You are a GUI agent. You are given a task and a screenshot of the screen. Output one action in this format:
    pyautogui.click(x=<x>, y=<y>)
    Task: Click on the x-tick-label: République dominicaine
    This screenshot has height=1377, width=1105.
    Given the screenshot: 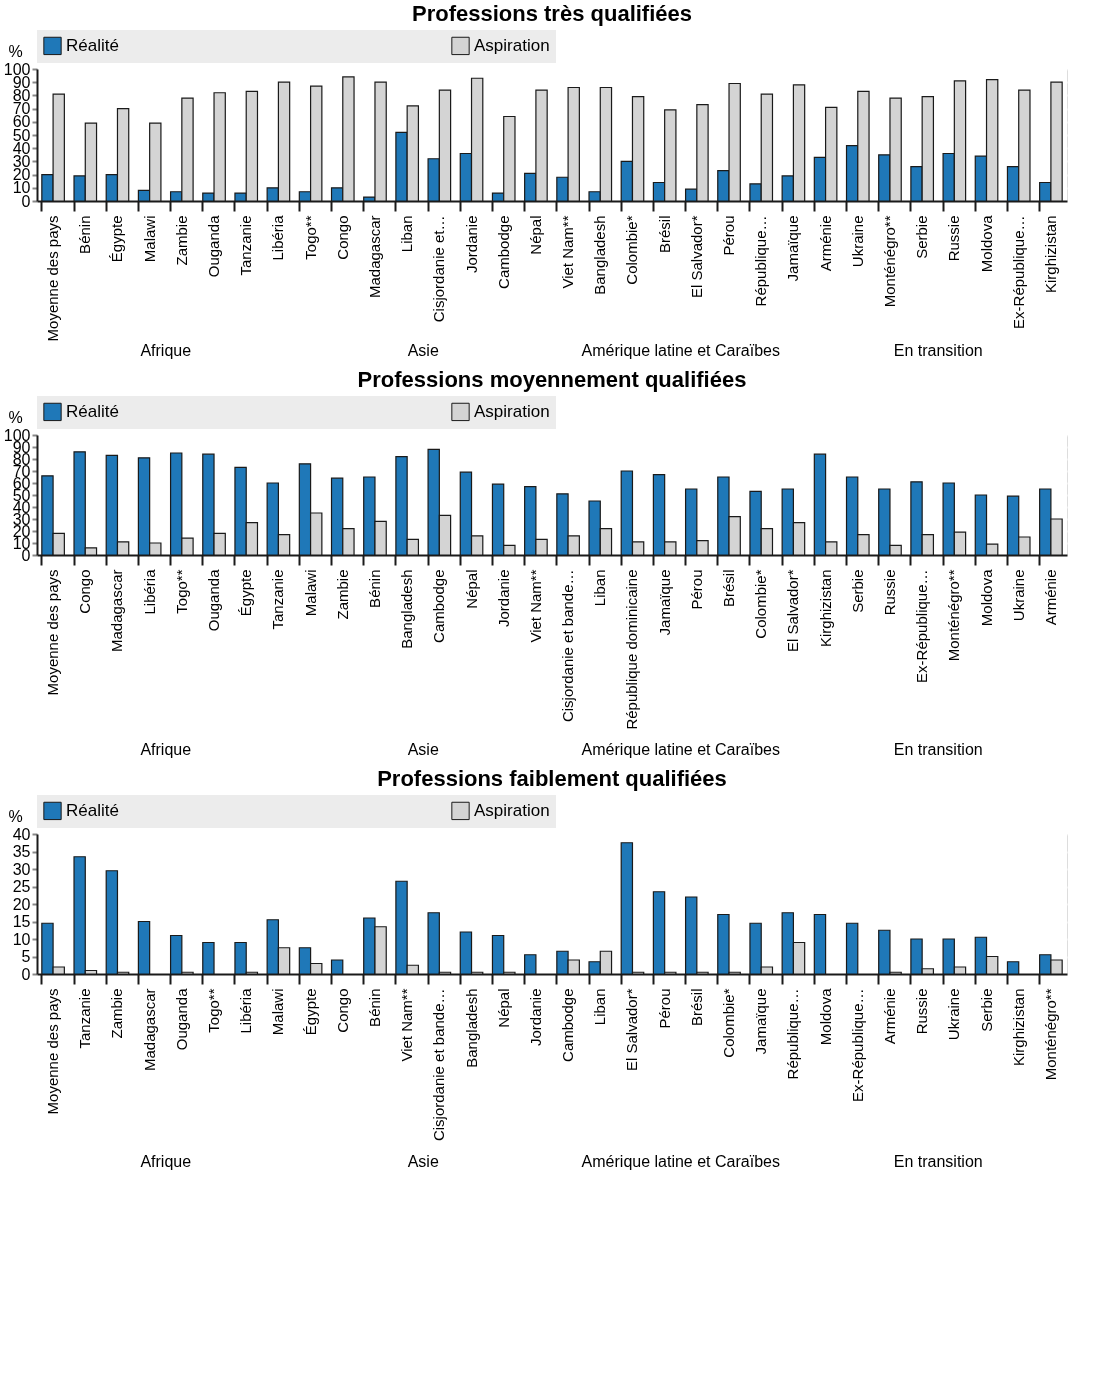 What is the action you would take?
    pyautogui.click(x=632, y=649)
    